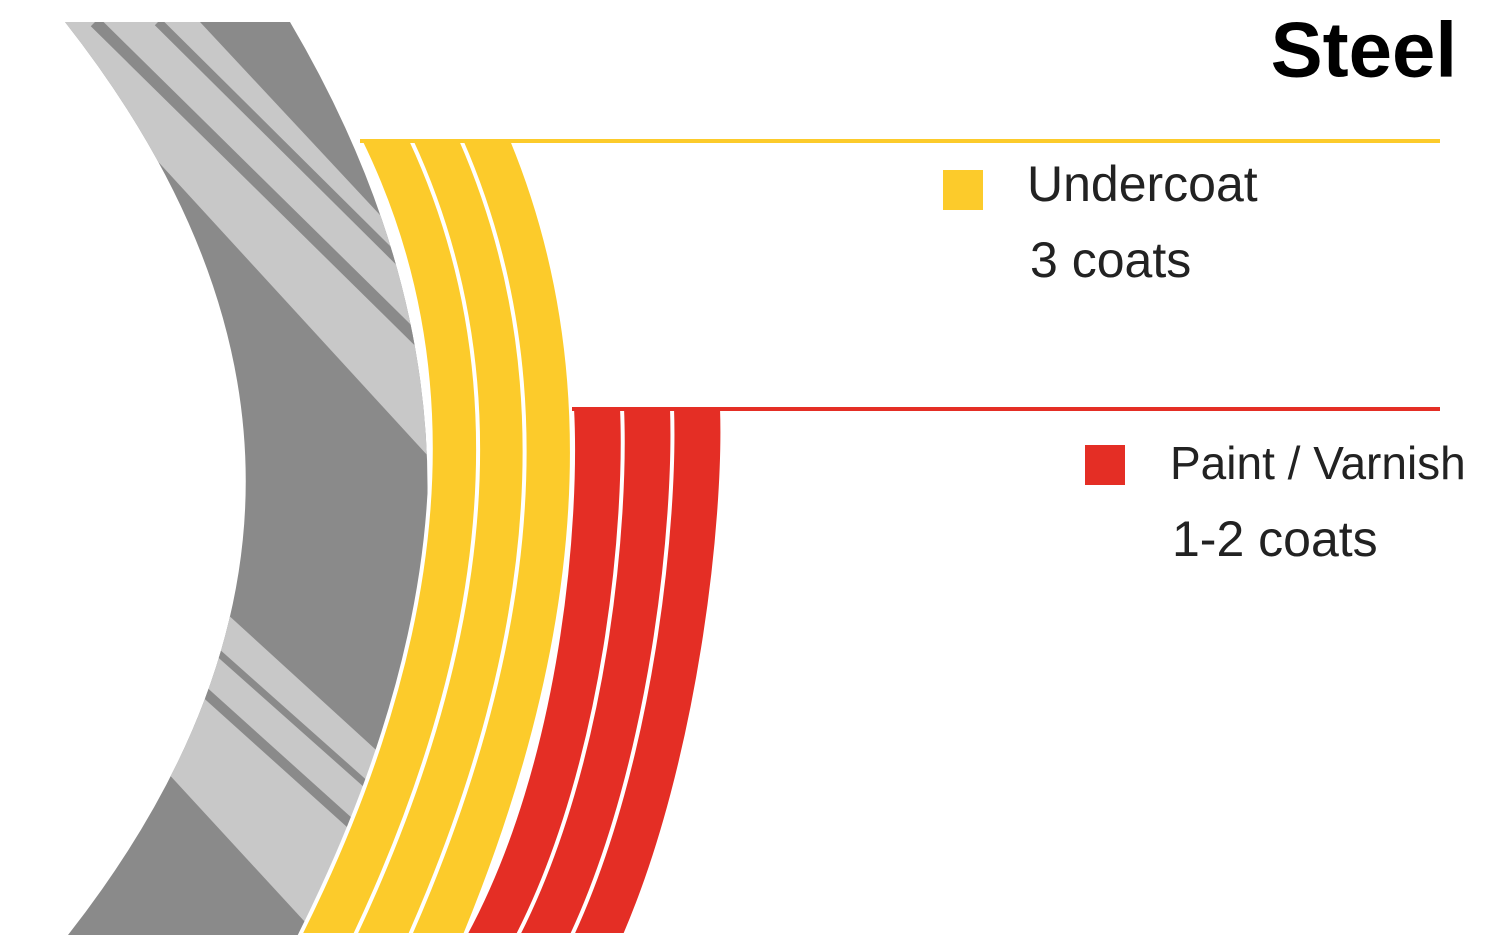 Image resolution: width=1511 pixels, height=948 pixels. I want to click on layer-label: Undercoat, so click(1142, 184).